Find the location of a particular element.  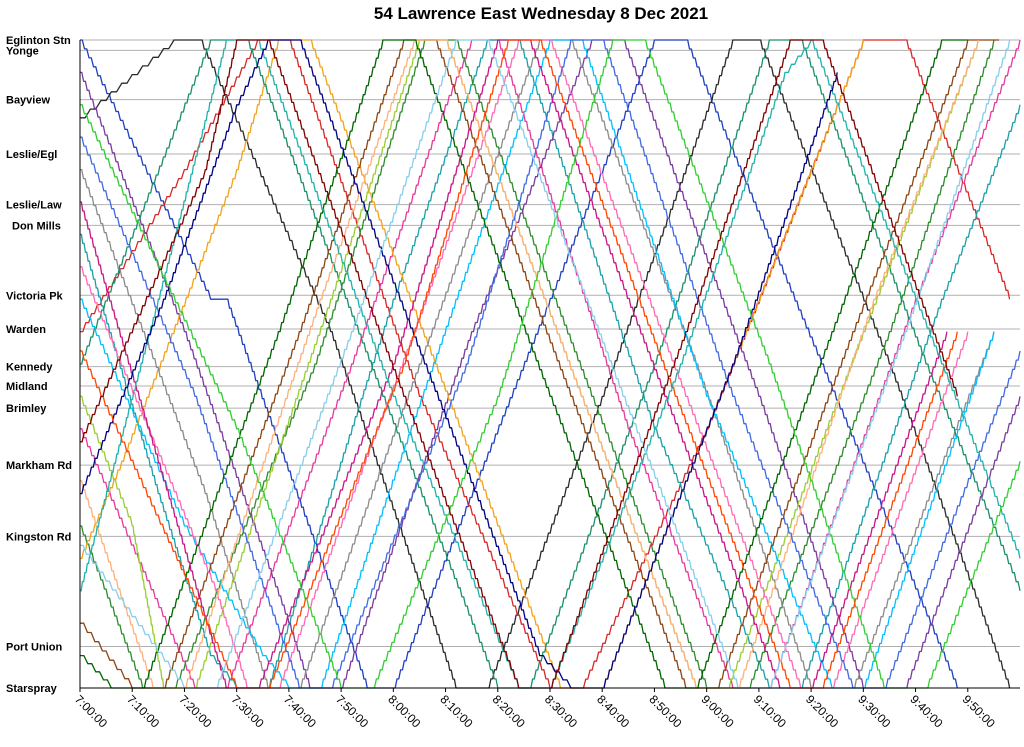

x-tick-label: 9:20:00 is located at coordinates (822, 711).